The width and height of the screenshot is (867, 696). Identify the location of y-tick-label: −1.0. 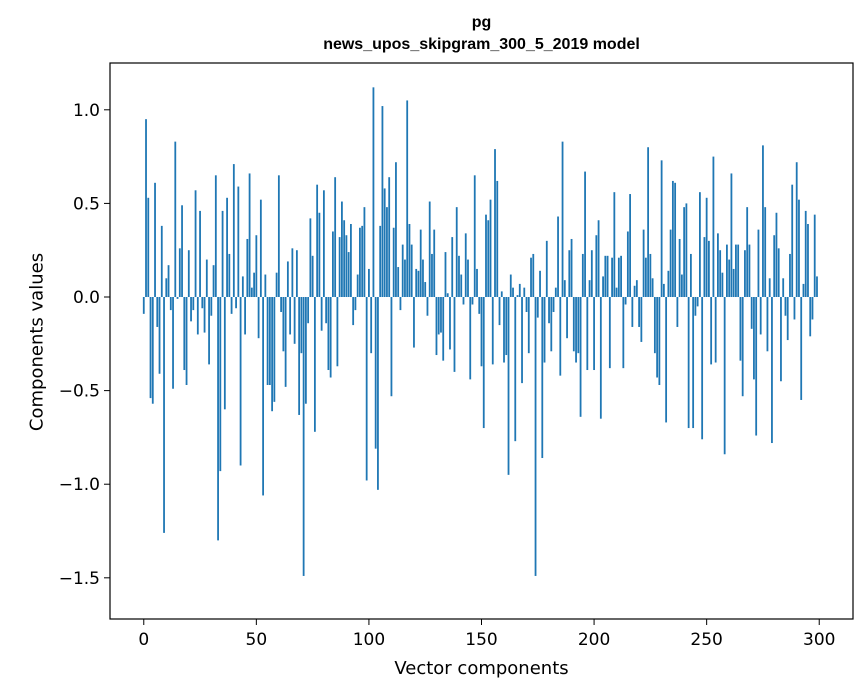
(79, 485).